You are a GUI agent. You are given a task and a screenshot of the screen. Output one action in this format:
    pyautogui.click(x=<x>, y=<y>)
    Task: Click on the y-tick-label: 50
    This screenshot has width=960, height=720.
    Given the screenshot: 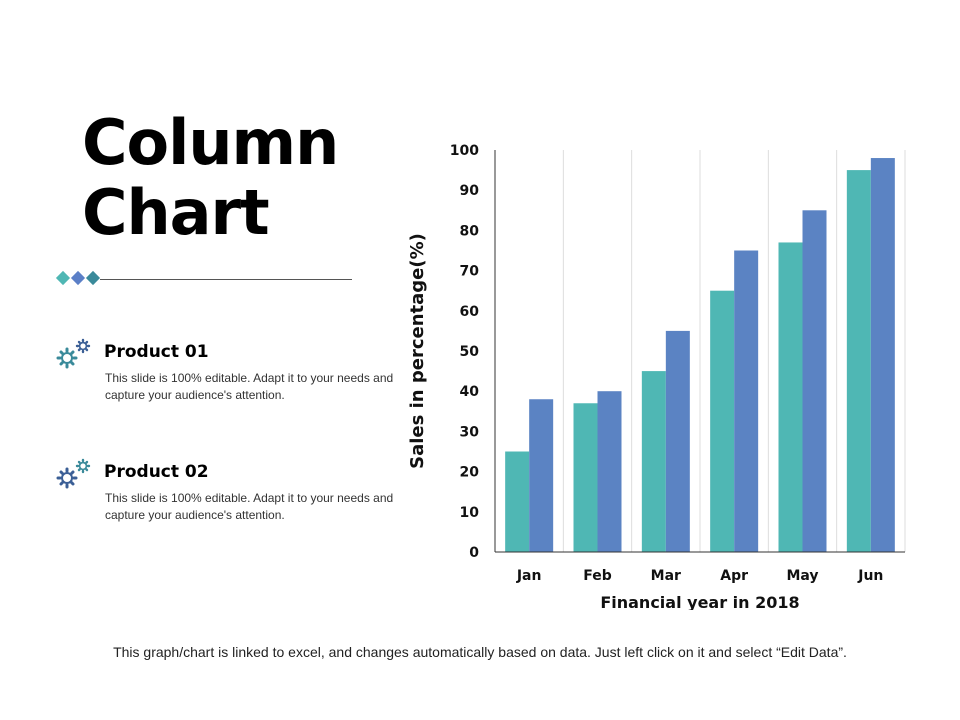 What is the action you would take?
    pyautogui.click(x=470, y=352)
    